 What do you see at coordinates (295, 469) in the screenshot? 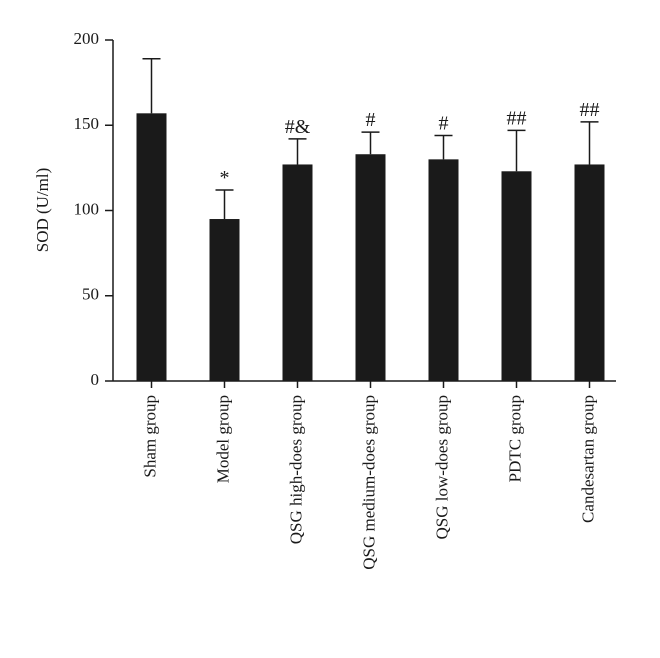
I see `x-tick-label: QSG high-does group` at bounding box center [295, 469].